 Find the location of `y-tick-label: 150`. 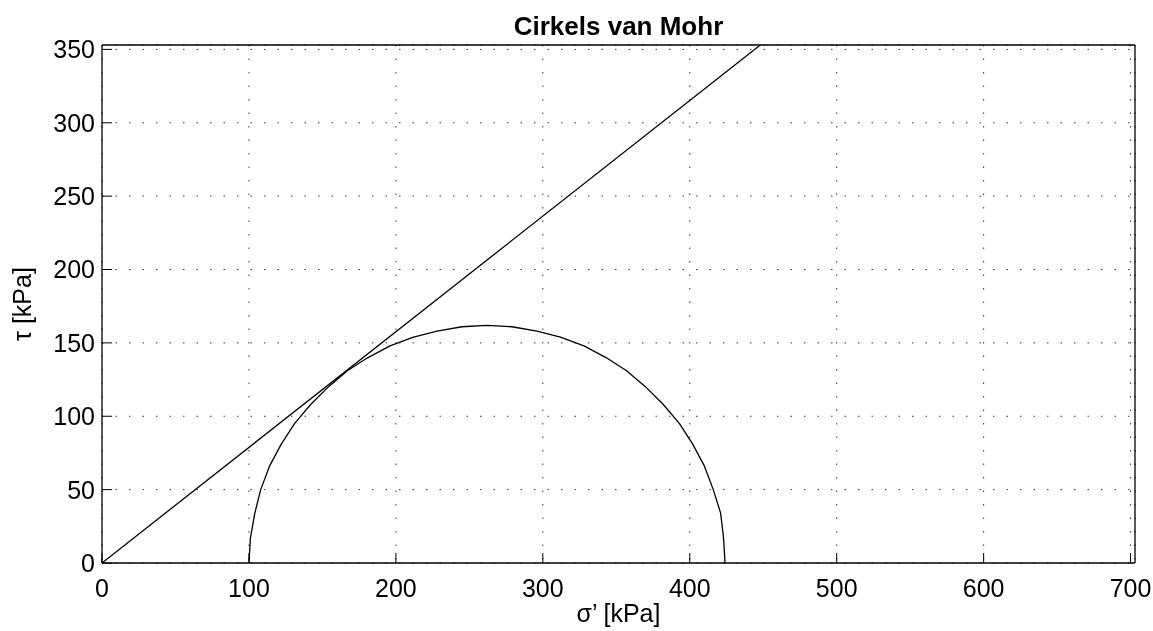

y-tick-label: 150 is located at coordinates (74, 342).